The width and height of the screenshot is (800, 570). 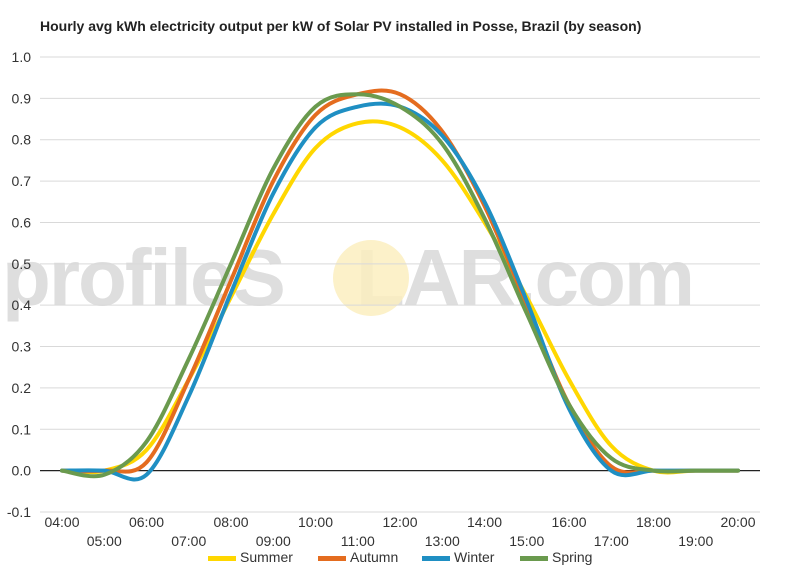 I want to click on x-tick-label: 19:00, so click(x=695, y=541).